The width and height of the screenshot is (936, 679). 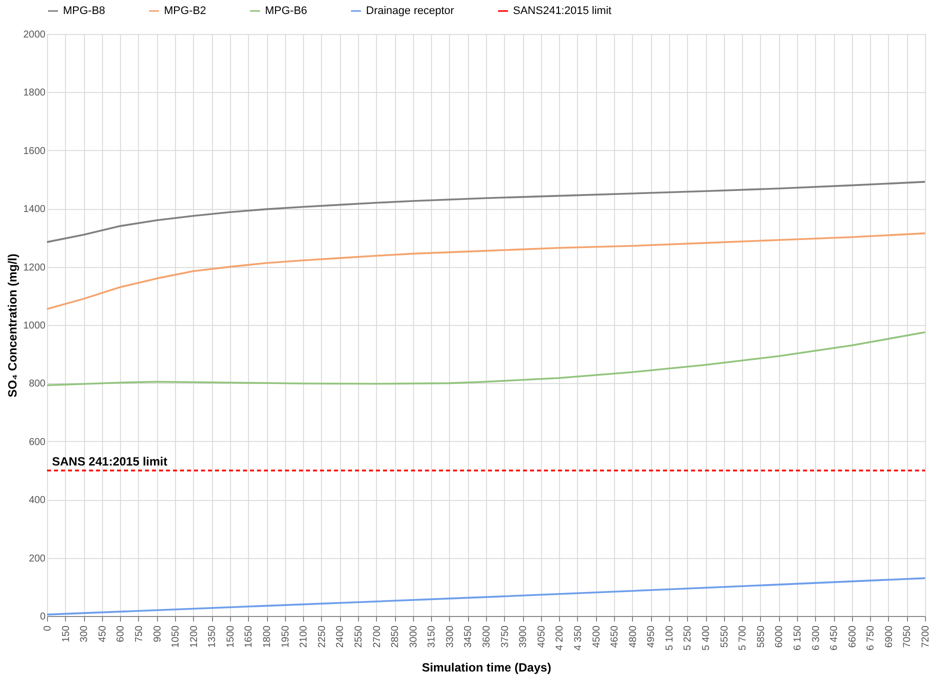 What do you see at coordinates (37, 500) in the screenshot?
I see `y-tick-label: 400` at bounding box center [37, 500].